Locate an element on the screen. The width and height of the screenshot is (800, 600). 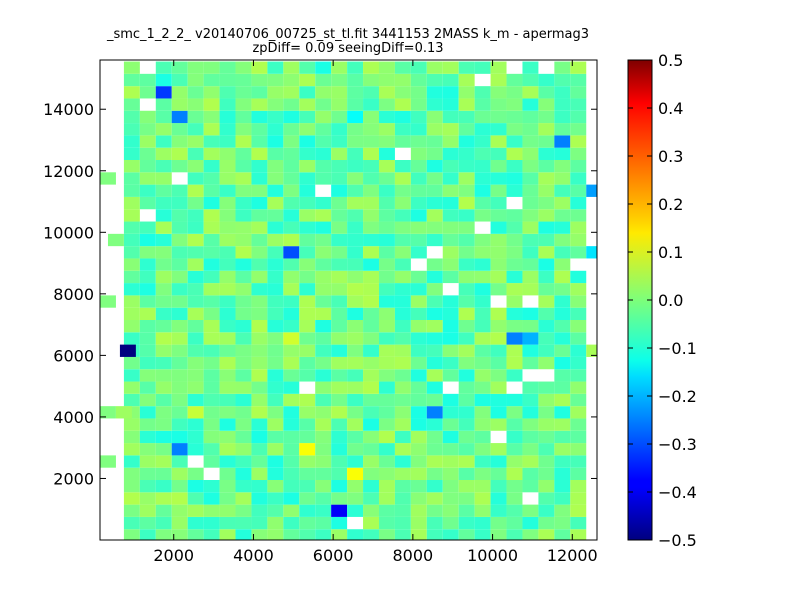
y-tick-label: 6000 is located at coordinates (73, 355).